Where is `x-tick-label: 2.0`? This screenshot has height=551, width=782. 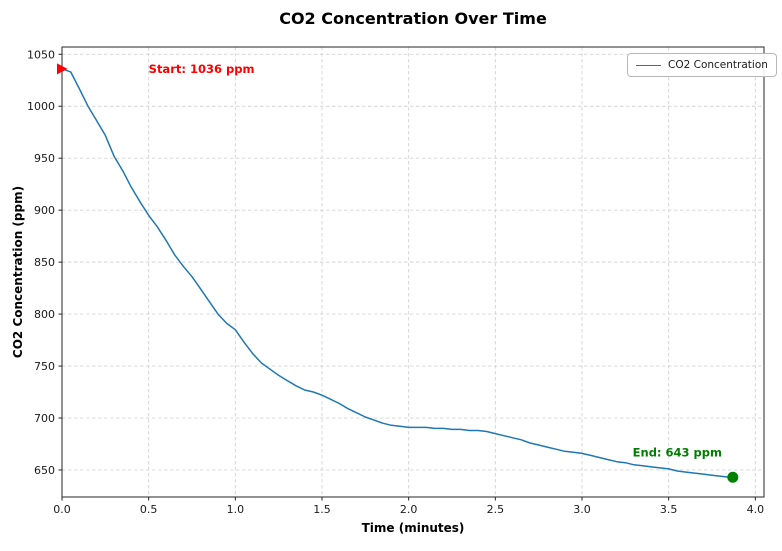 x-tick-label: 2.0 is located at coordinates (409, 509).